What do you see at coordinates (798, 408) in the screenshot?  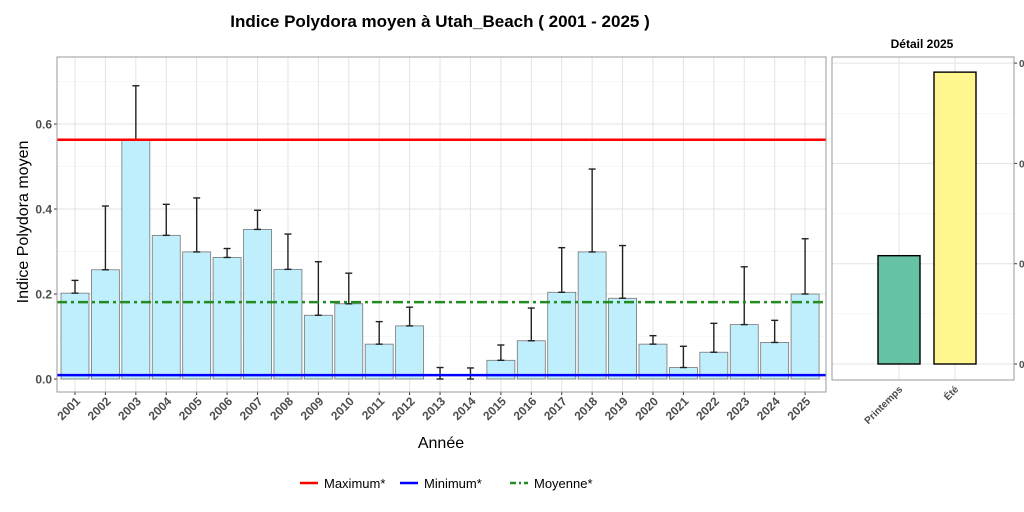 I see `x-tick-label: 2025` at bounding box center [798, 408].